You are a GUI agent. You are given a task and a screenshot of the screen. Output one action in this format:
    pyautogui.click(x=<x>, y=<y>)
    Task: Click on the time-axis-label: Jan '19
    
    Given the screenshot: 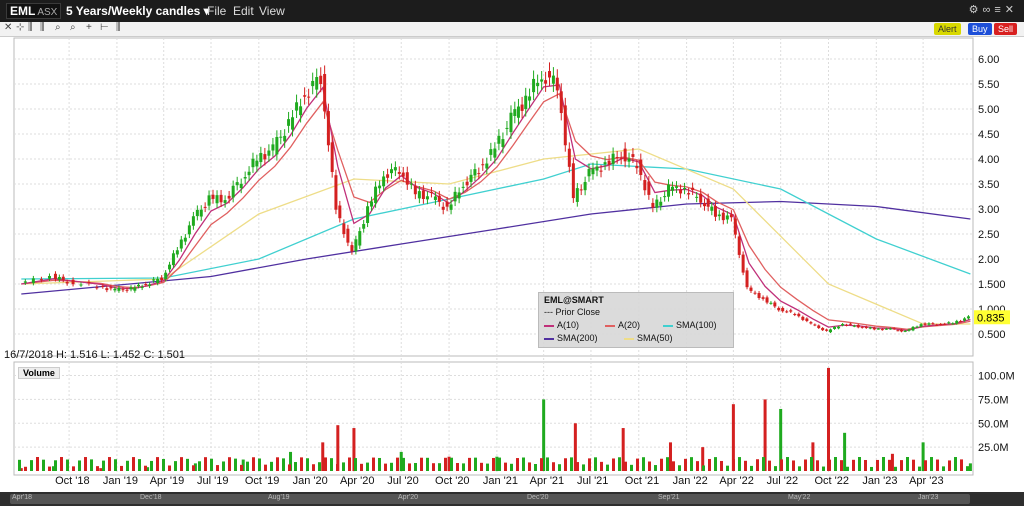 What is the action you would take?
    pyautogui.click(x=120, y=481)
    